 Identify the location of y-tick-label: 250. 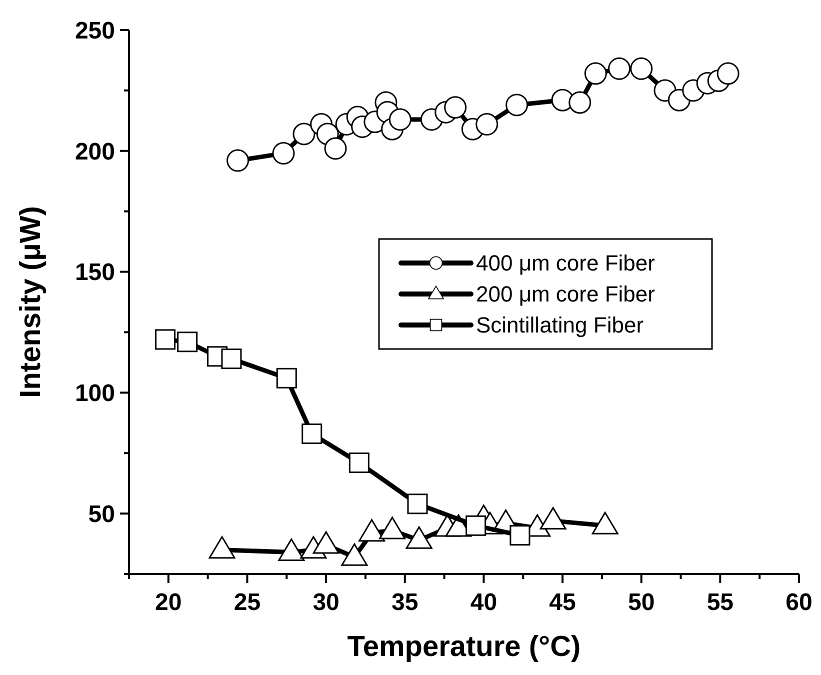
(94, 30).